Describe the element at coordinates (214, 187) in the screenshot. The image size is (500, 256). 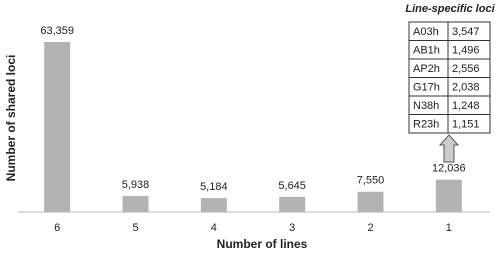
I see `value-label: 5,184` at that location.